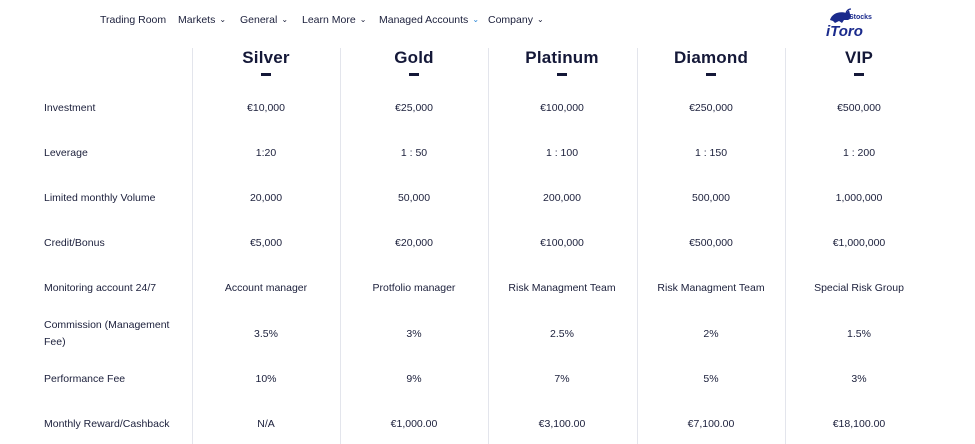 The height and width of the screenshot is (444, 975). What do you see at coordinates (859, 334) in the screenshot?
I see `table-cell: 1.5%` at bounding box center [859, 334].